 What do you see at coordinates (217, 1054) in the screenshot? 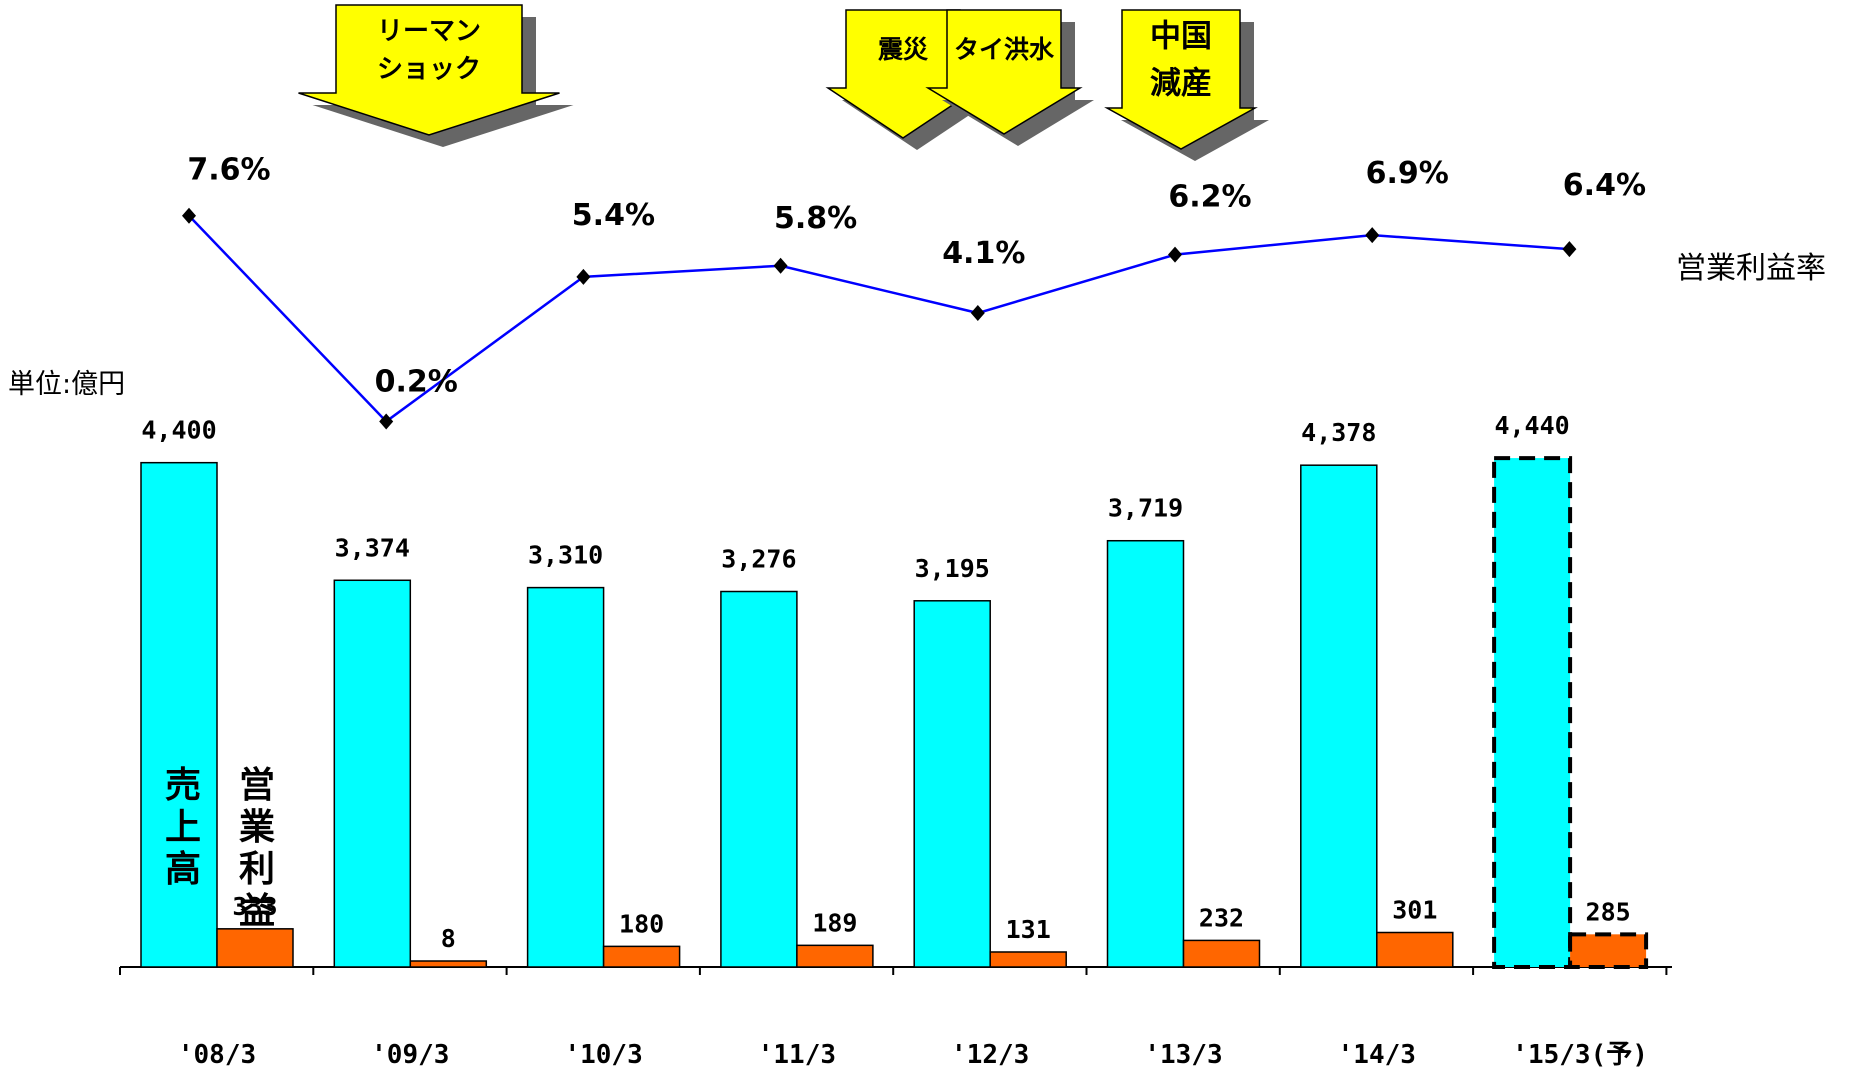
I see `x-tick-label: '08/3` at bounding box center [217, 1054].